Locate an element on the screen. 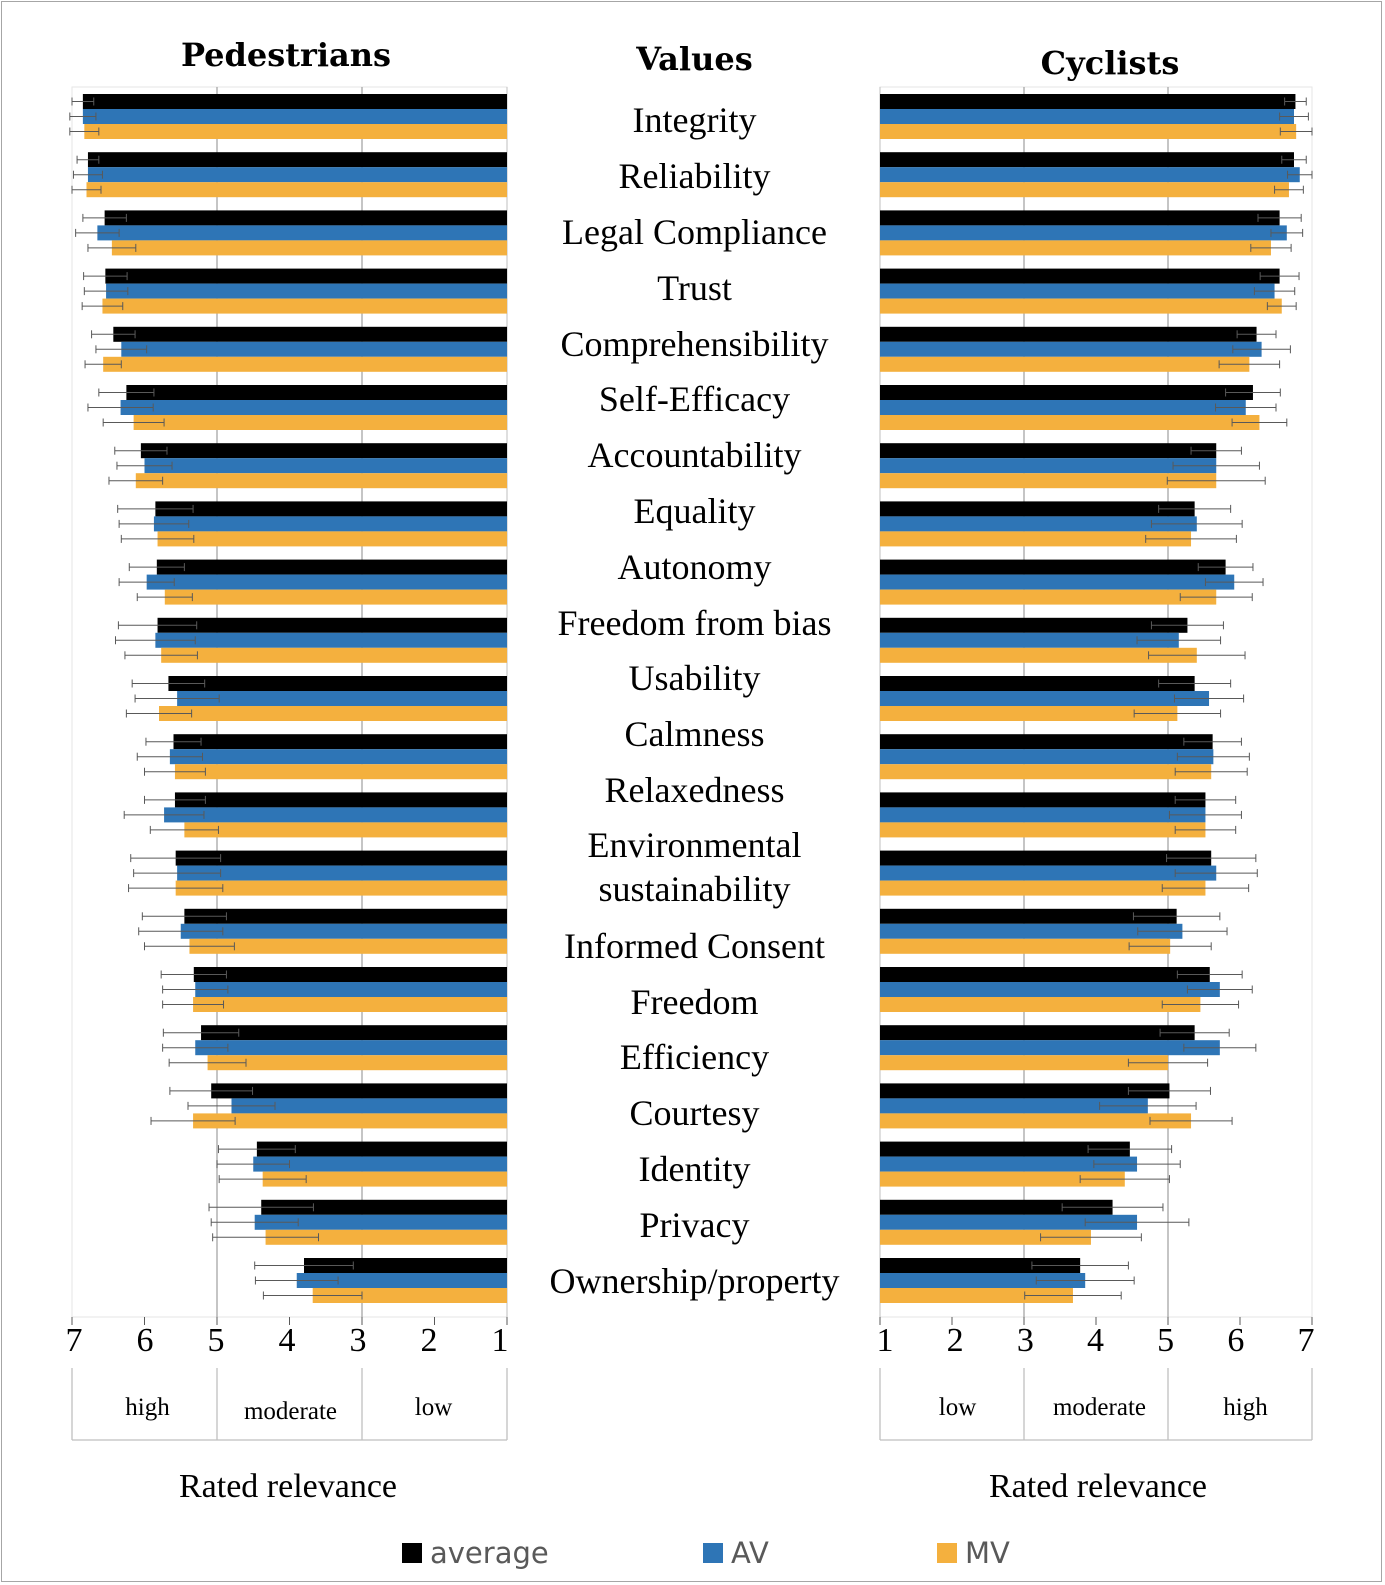 This screenshot has height=1585, width=1385. pedestrians-bar-legal-compliance-average is located at coordinates (305, 218).